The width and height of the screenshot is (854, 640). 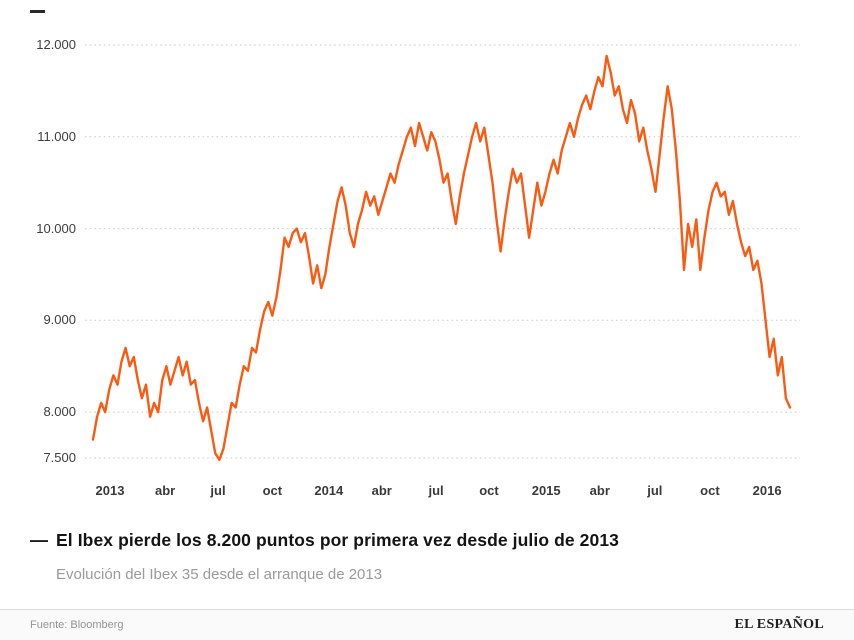 What do you see at coordinates (110, 490) in the screenshot?
I see `x-tick-label: 2013` at bounding box center [110, 490].